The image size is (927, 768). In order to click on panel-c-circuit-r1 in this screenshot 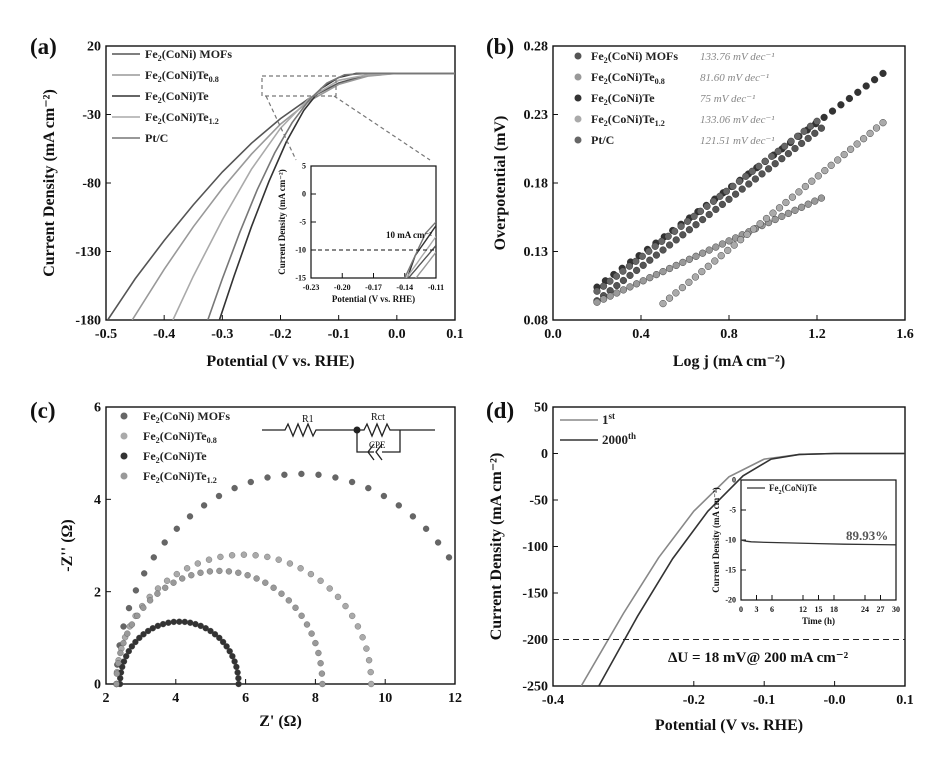, I will do `click(303, 430)`.